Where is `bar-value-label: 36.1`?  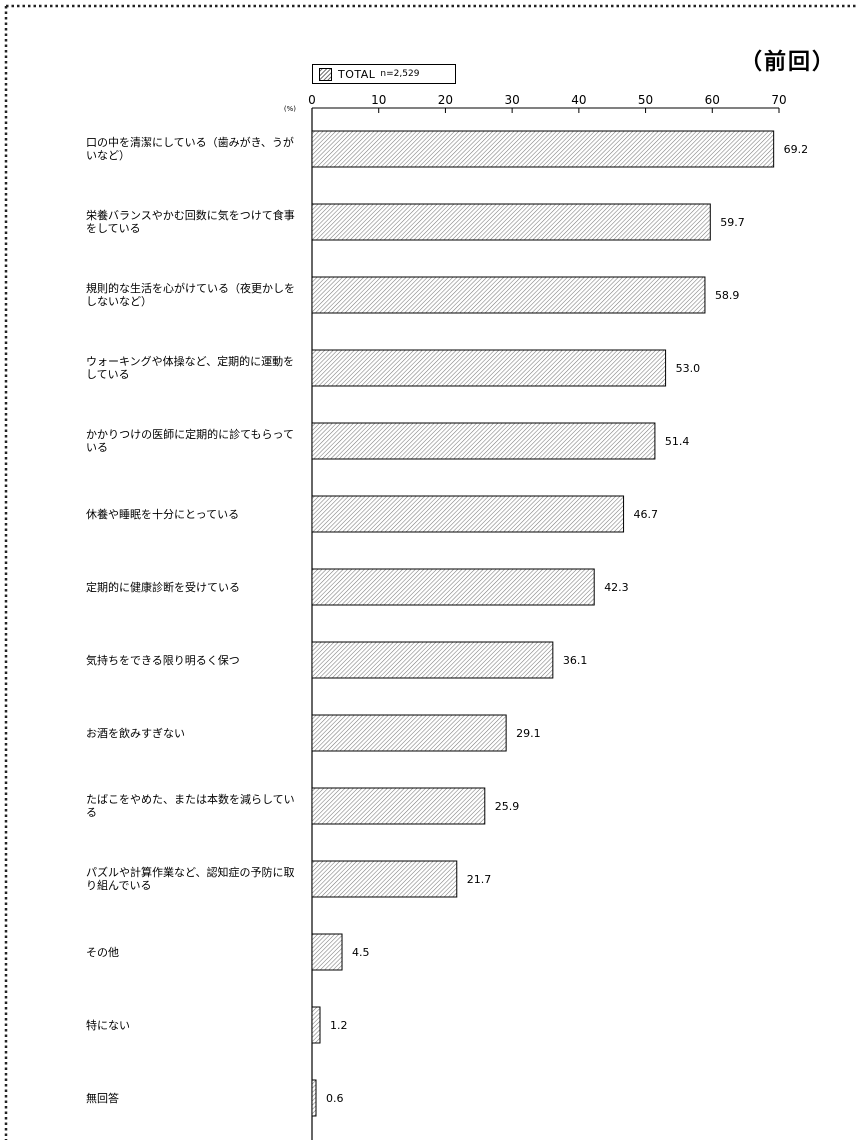 bar-value-label: 36.1 is located at coordinates (575, 660).